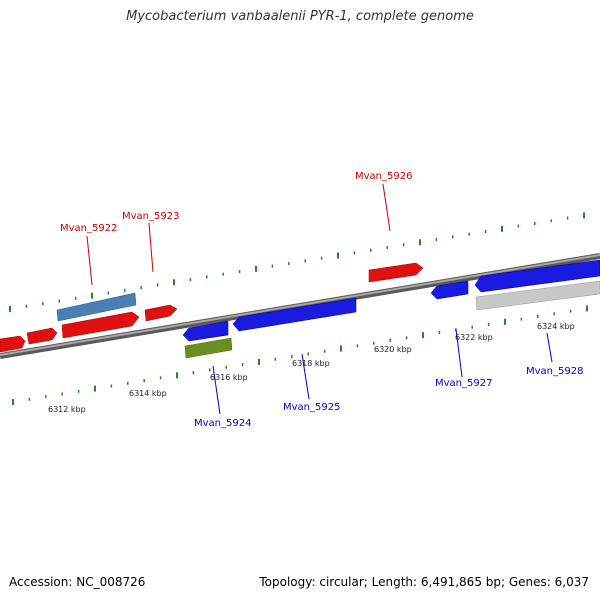 The image size is (600, 600). What do you see at coordinates (556, 326) in the screenshot?
I see `scale-label-6324: 6324 kbp` at bounding box center [556, 326].